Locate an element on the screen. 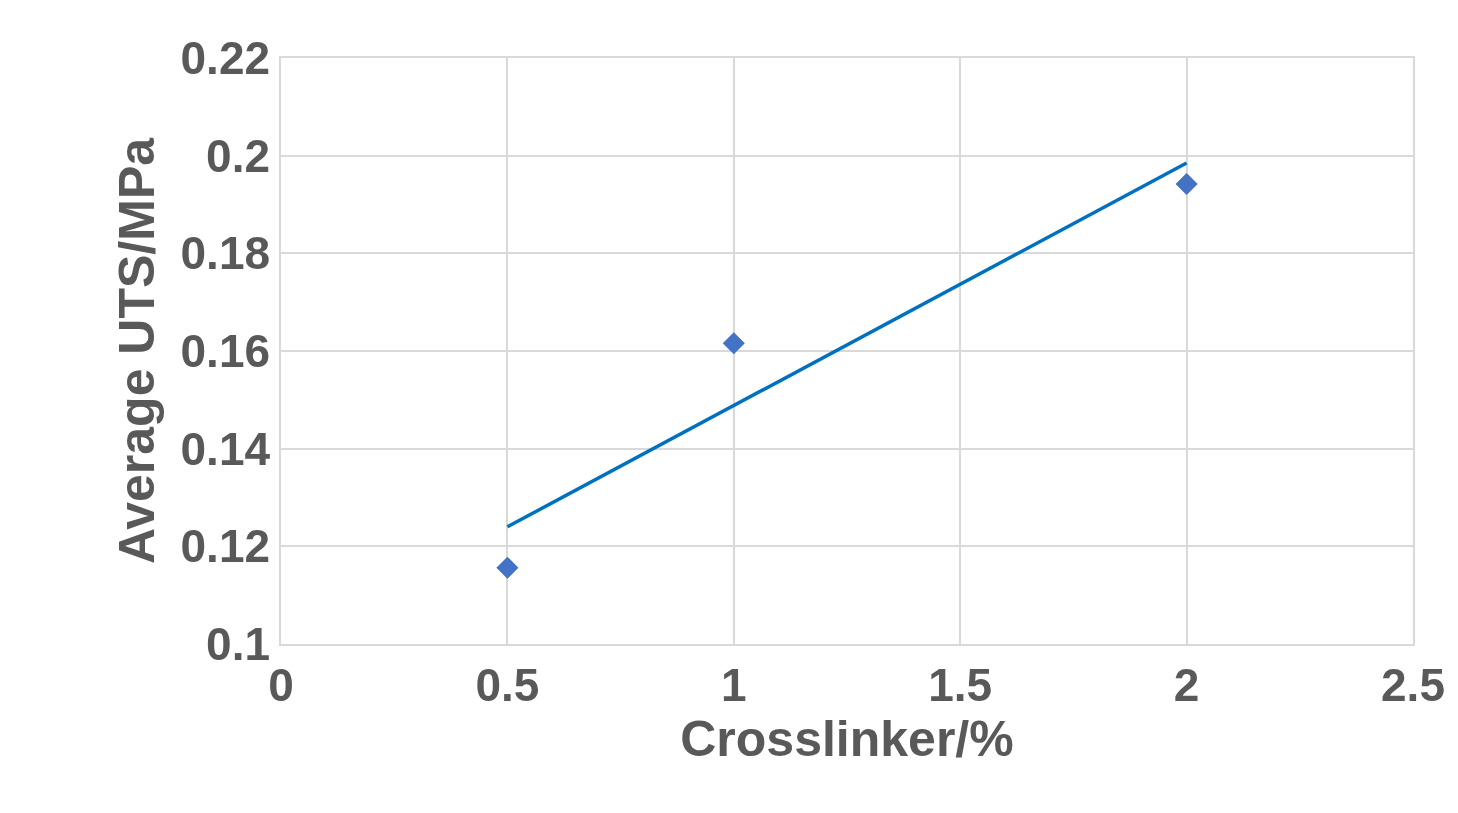 This screenshot has width=1458, height=813. x-tick-label: 2 is located at coordinates (1186, 684).